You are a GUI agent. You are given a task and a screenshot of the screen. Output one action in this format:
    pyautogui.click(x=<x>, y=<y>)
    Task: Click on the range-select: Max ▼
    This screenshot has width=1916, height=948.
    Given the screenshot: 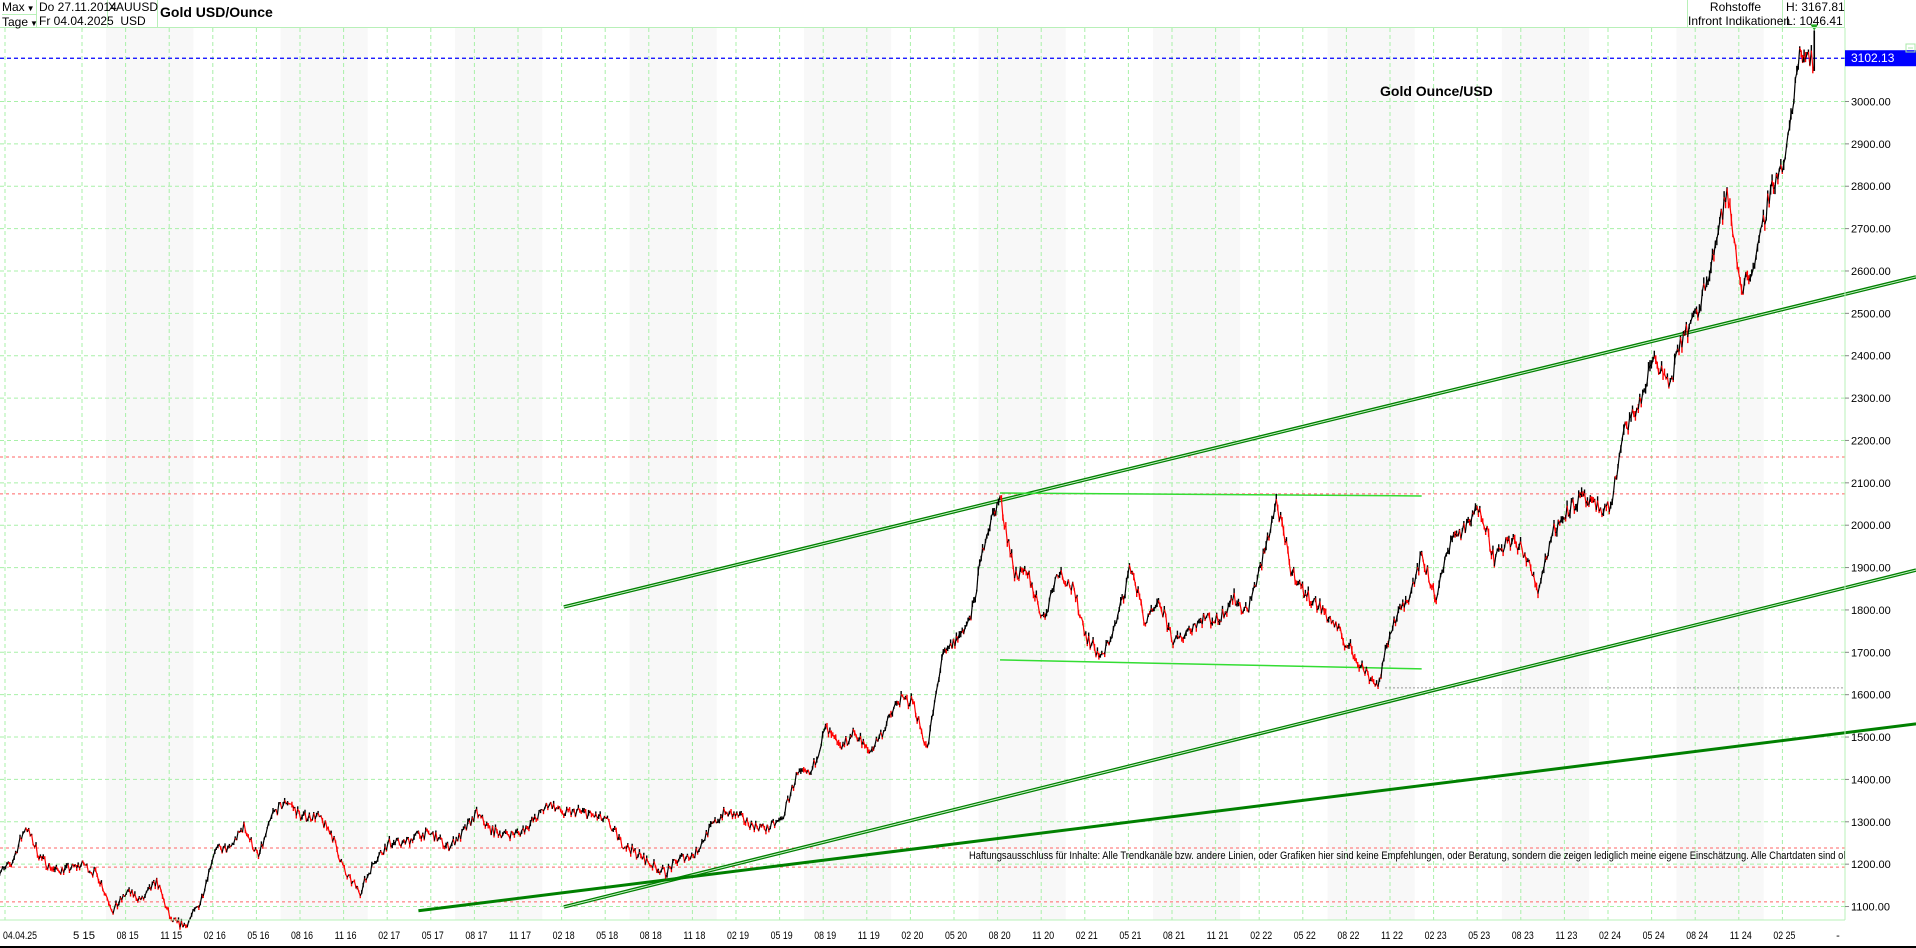 What is the action you would take?
    pyautogui.click(x=18, y=8)
    